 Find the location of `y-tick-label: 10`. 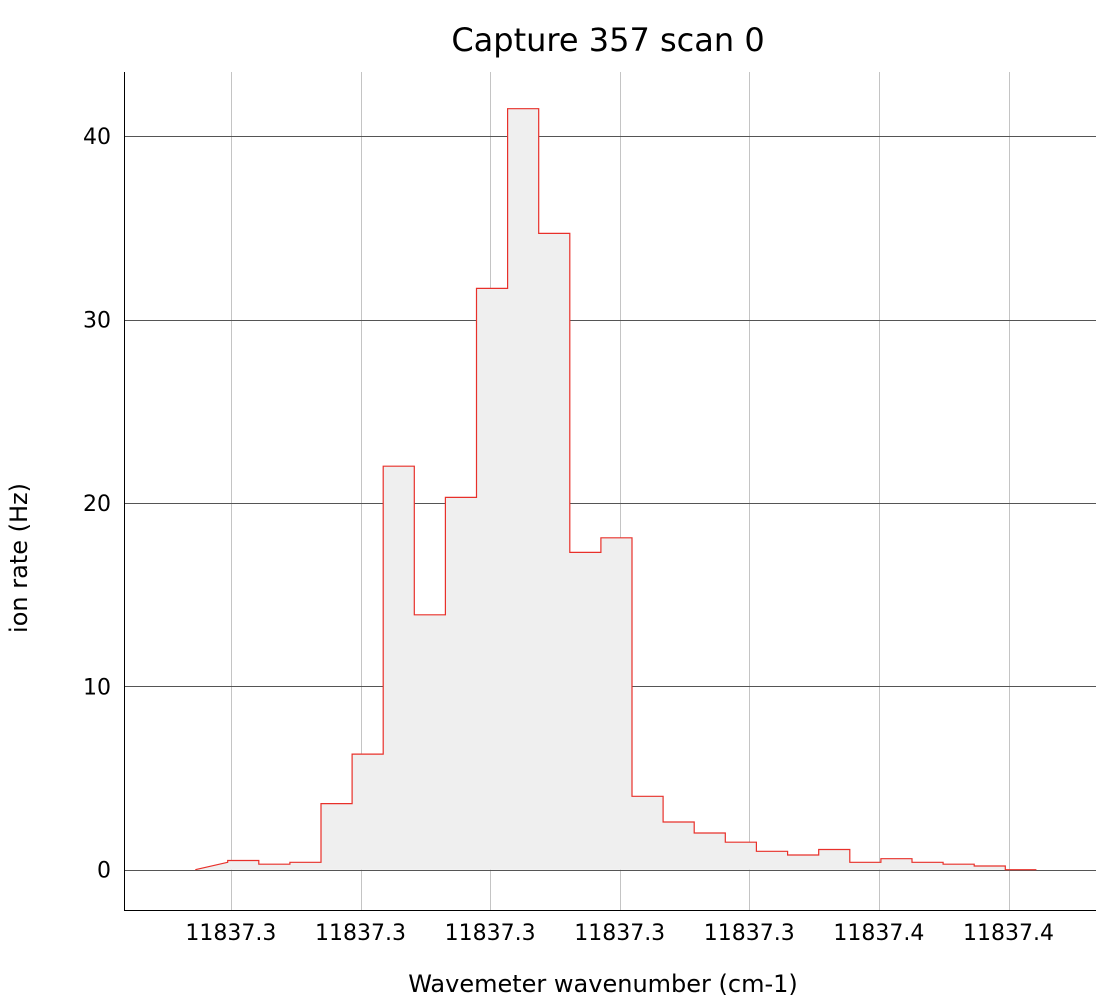

y-tick-label: 10 is located at coordinates (97, 687).